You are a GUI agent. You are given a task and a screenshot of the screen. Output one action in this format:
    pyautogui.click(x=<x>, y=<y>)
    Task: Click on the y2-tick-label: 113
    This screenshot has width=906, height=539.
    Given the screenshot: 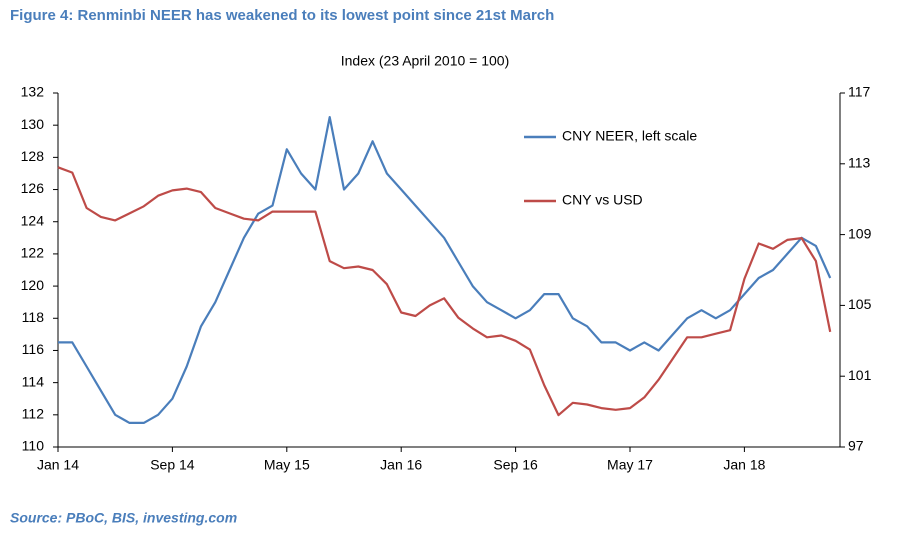 What is the action you would take?
    pyautogui.click(x=859, y=163)
    